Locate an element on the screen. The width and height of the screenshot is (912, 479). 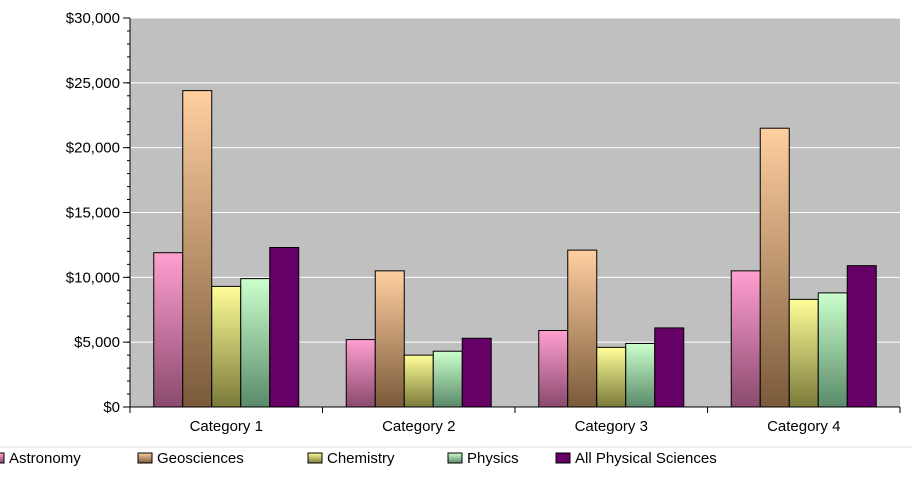
legend-item-chemistry: Chemistry is located at coordinates (351, 458).